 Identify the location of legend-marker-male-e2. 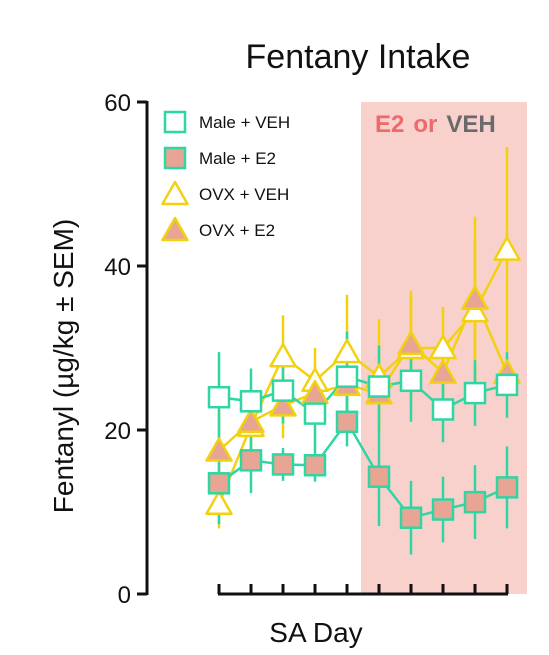
(175, 158).